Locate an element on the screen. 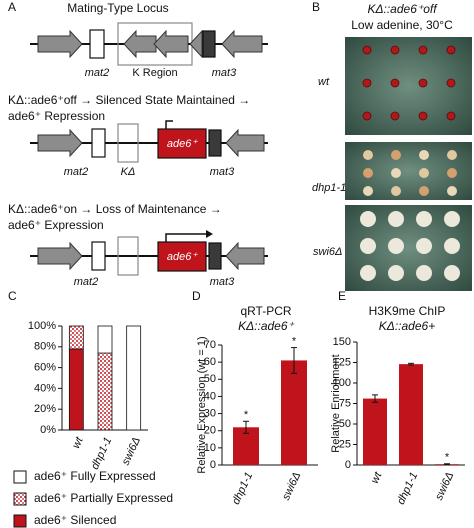 The width and height of the screenshot is (474, 528). x-tick-label: dhp1-1 is located at coordinates (242, 488).